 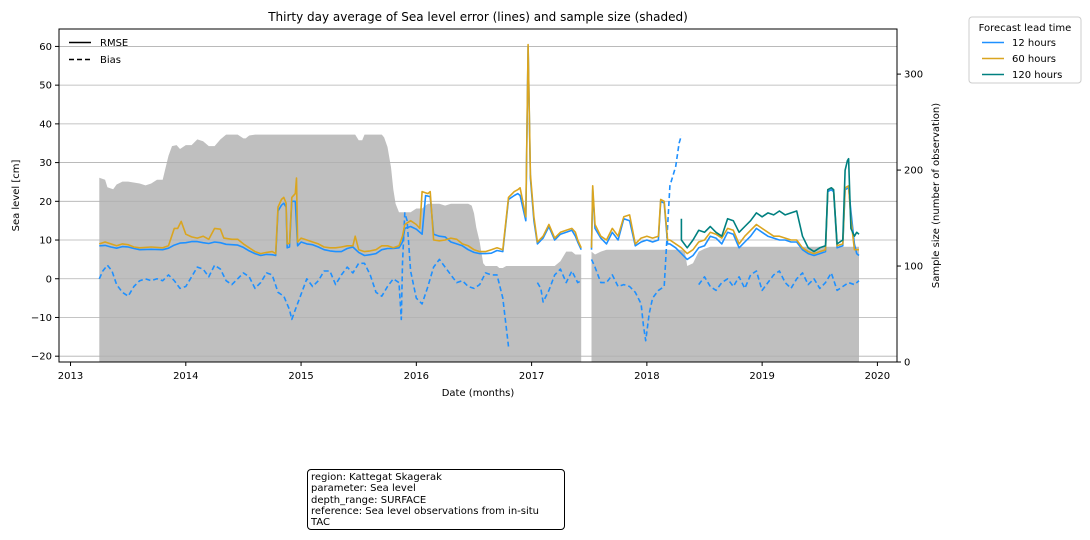 What do you see at coordinates (41, 357) in the screenshot?
I see `y-tick-label: −20` at bounding box center [41, 357].